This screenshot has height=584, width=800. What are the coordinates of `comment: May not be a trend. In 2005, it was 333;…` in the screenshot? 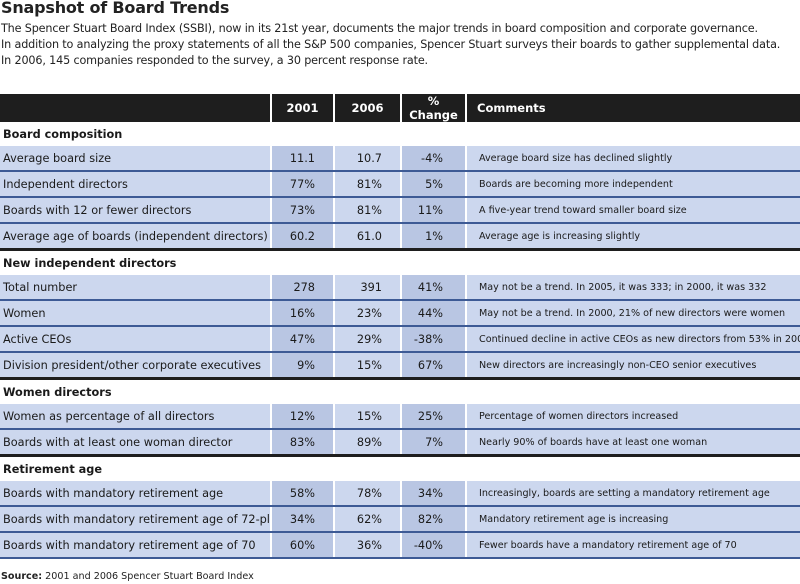 It's located at (632, 288).